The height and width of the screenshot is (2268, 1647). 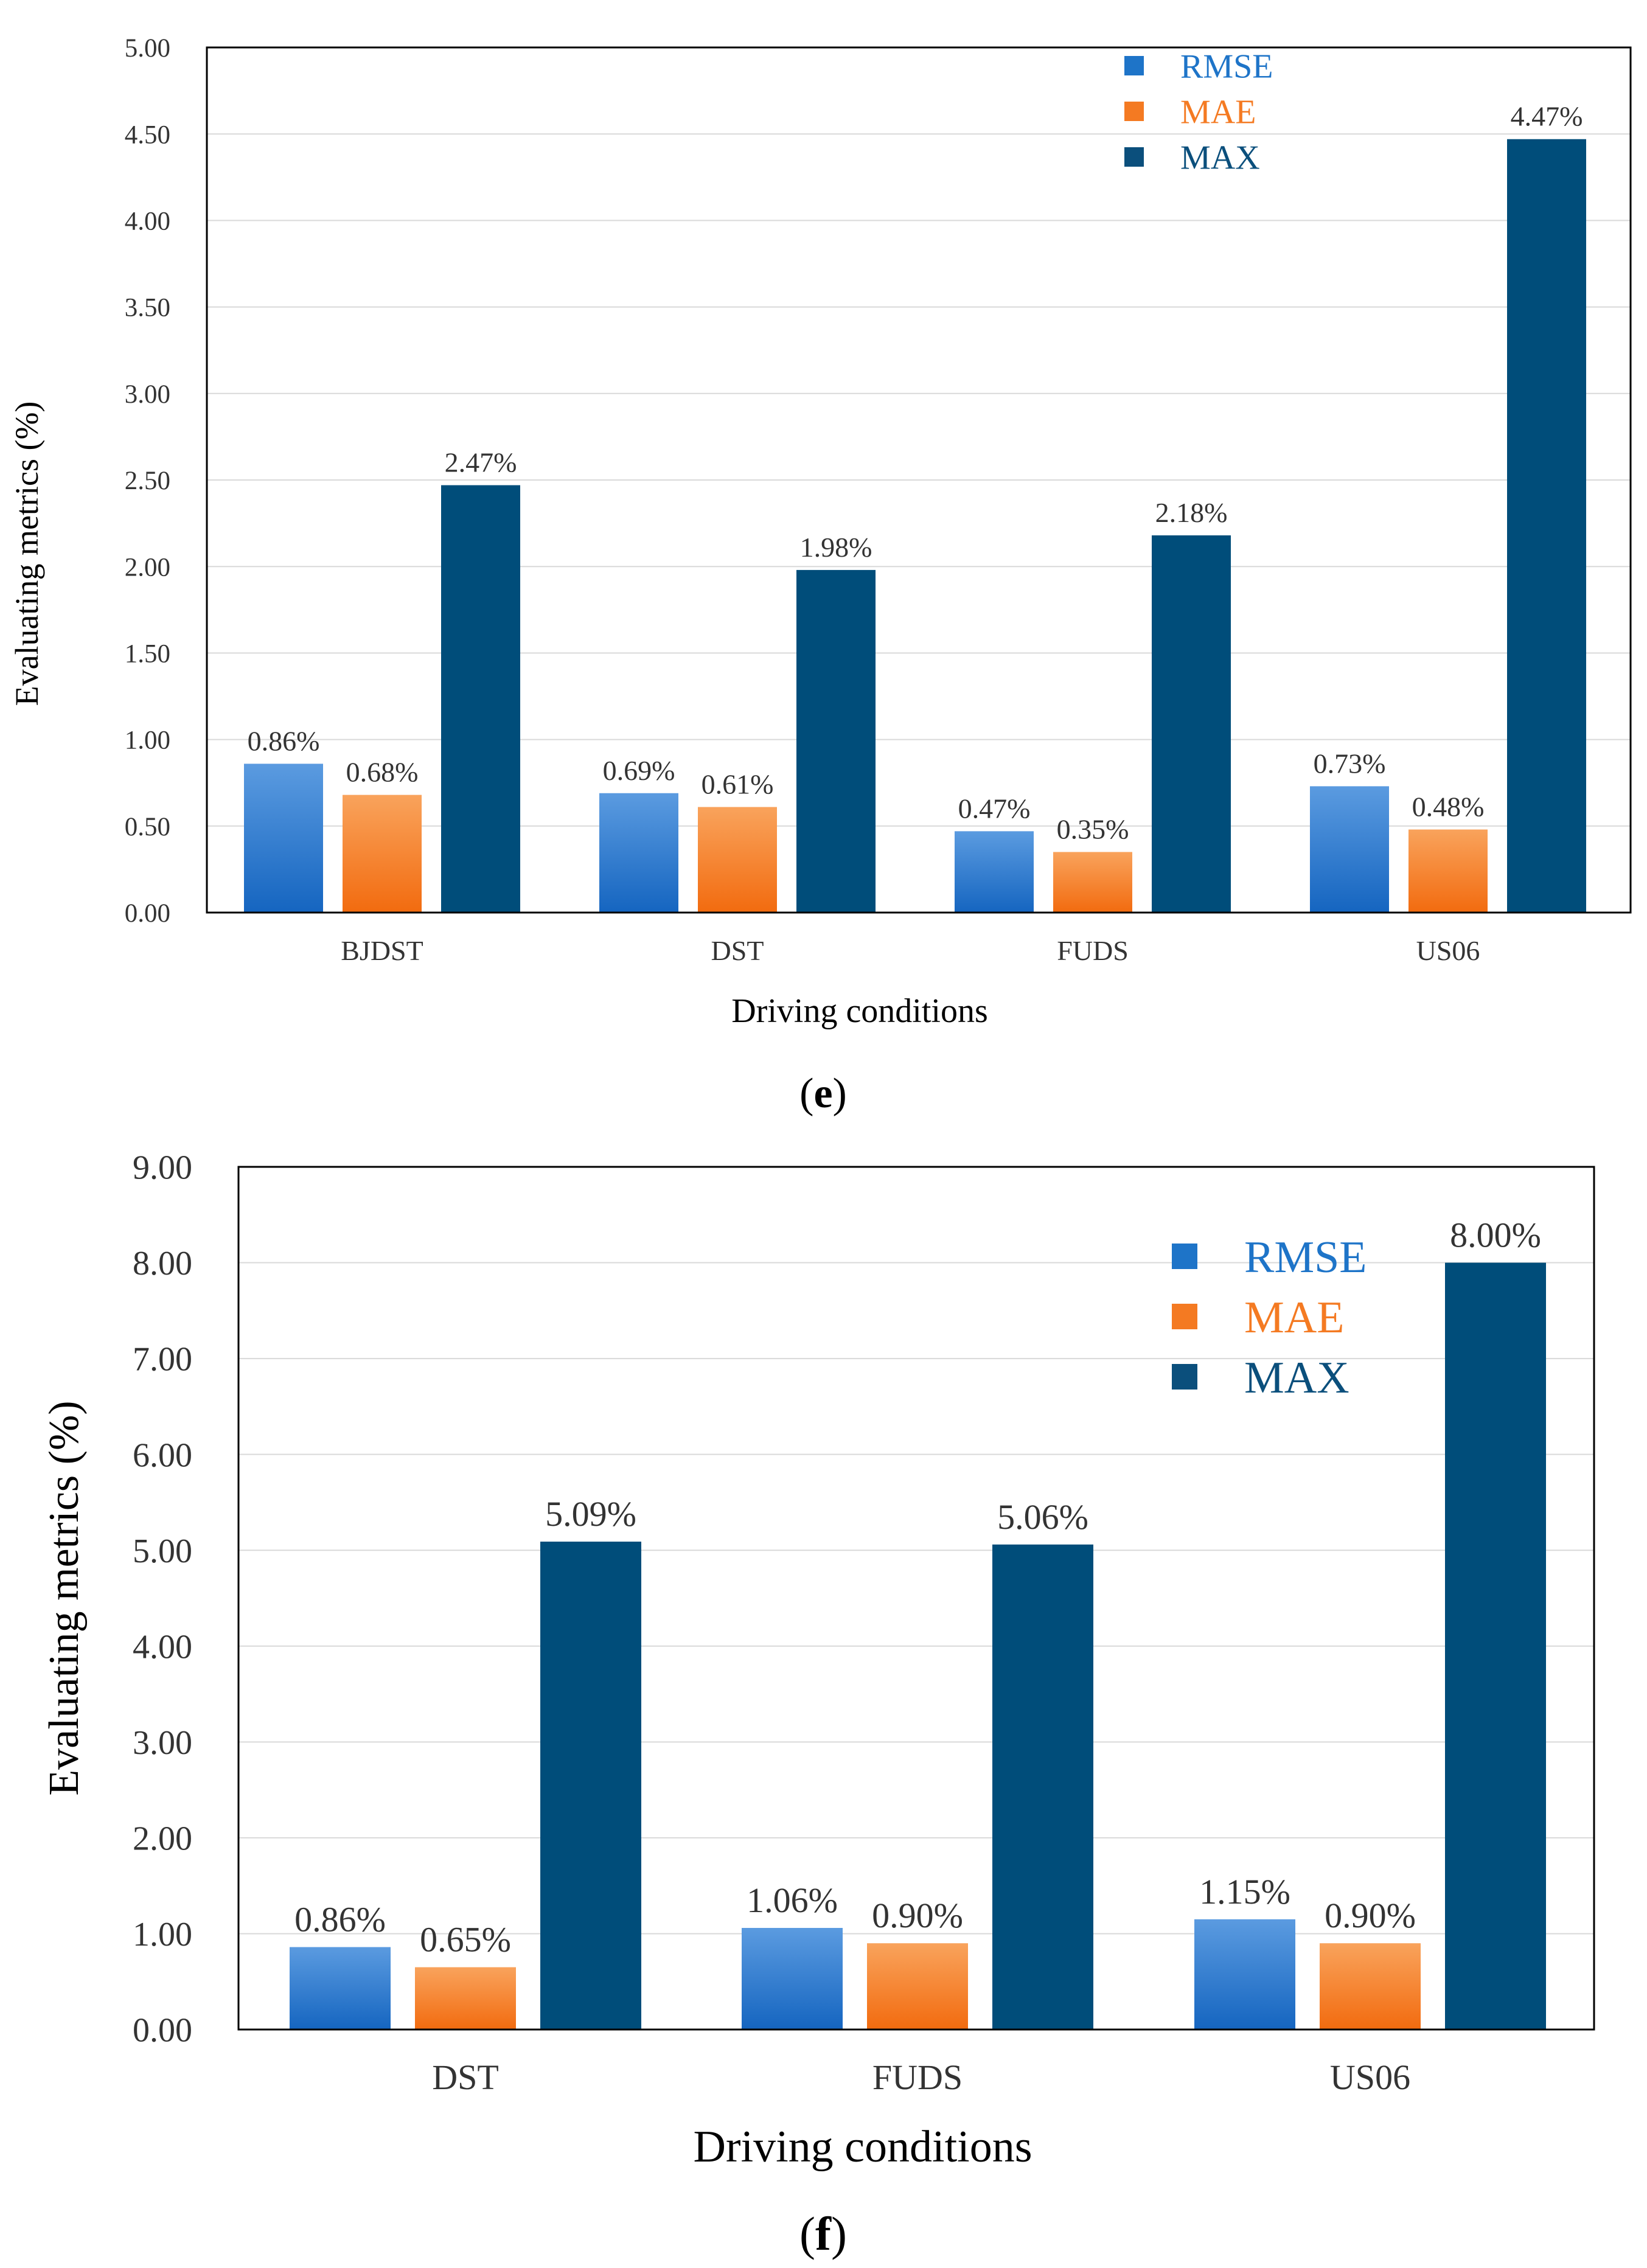 What do you see at coordinates (994, 808) in the screenshot?
I see `panel-e-data-label-rmse-fuds: 0.47%` at bounding box center [994, 808].